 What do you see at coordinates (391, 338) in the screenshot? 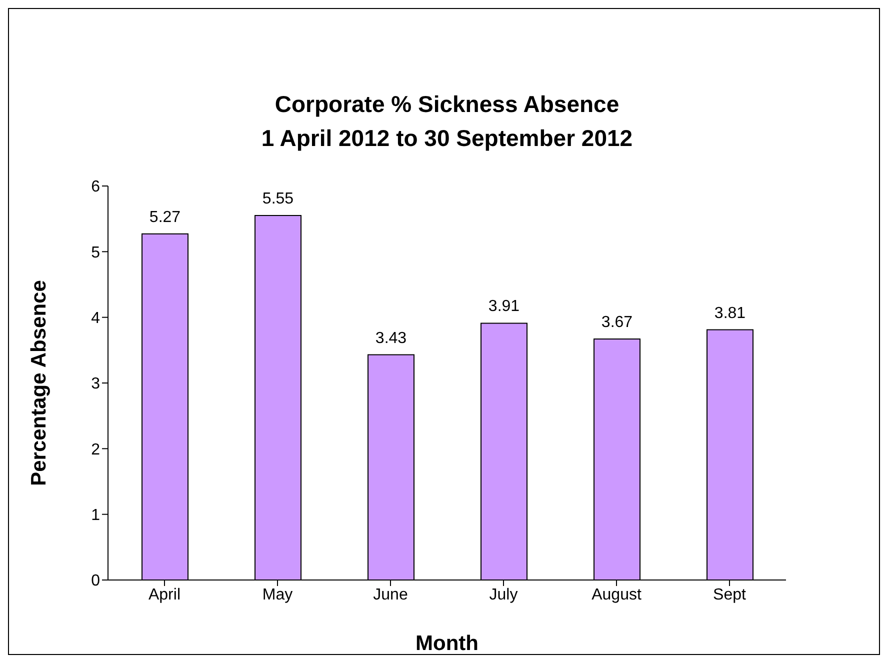
I see `data-label: 3.43` at bounding box center [391, 338].